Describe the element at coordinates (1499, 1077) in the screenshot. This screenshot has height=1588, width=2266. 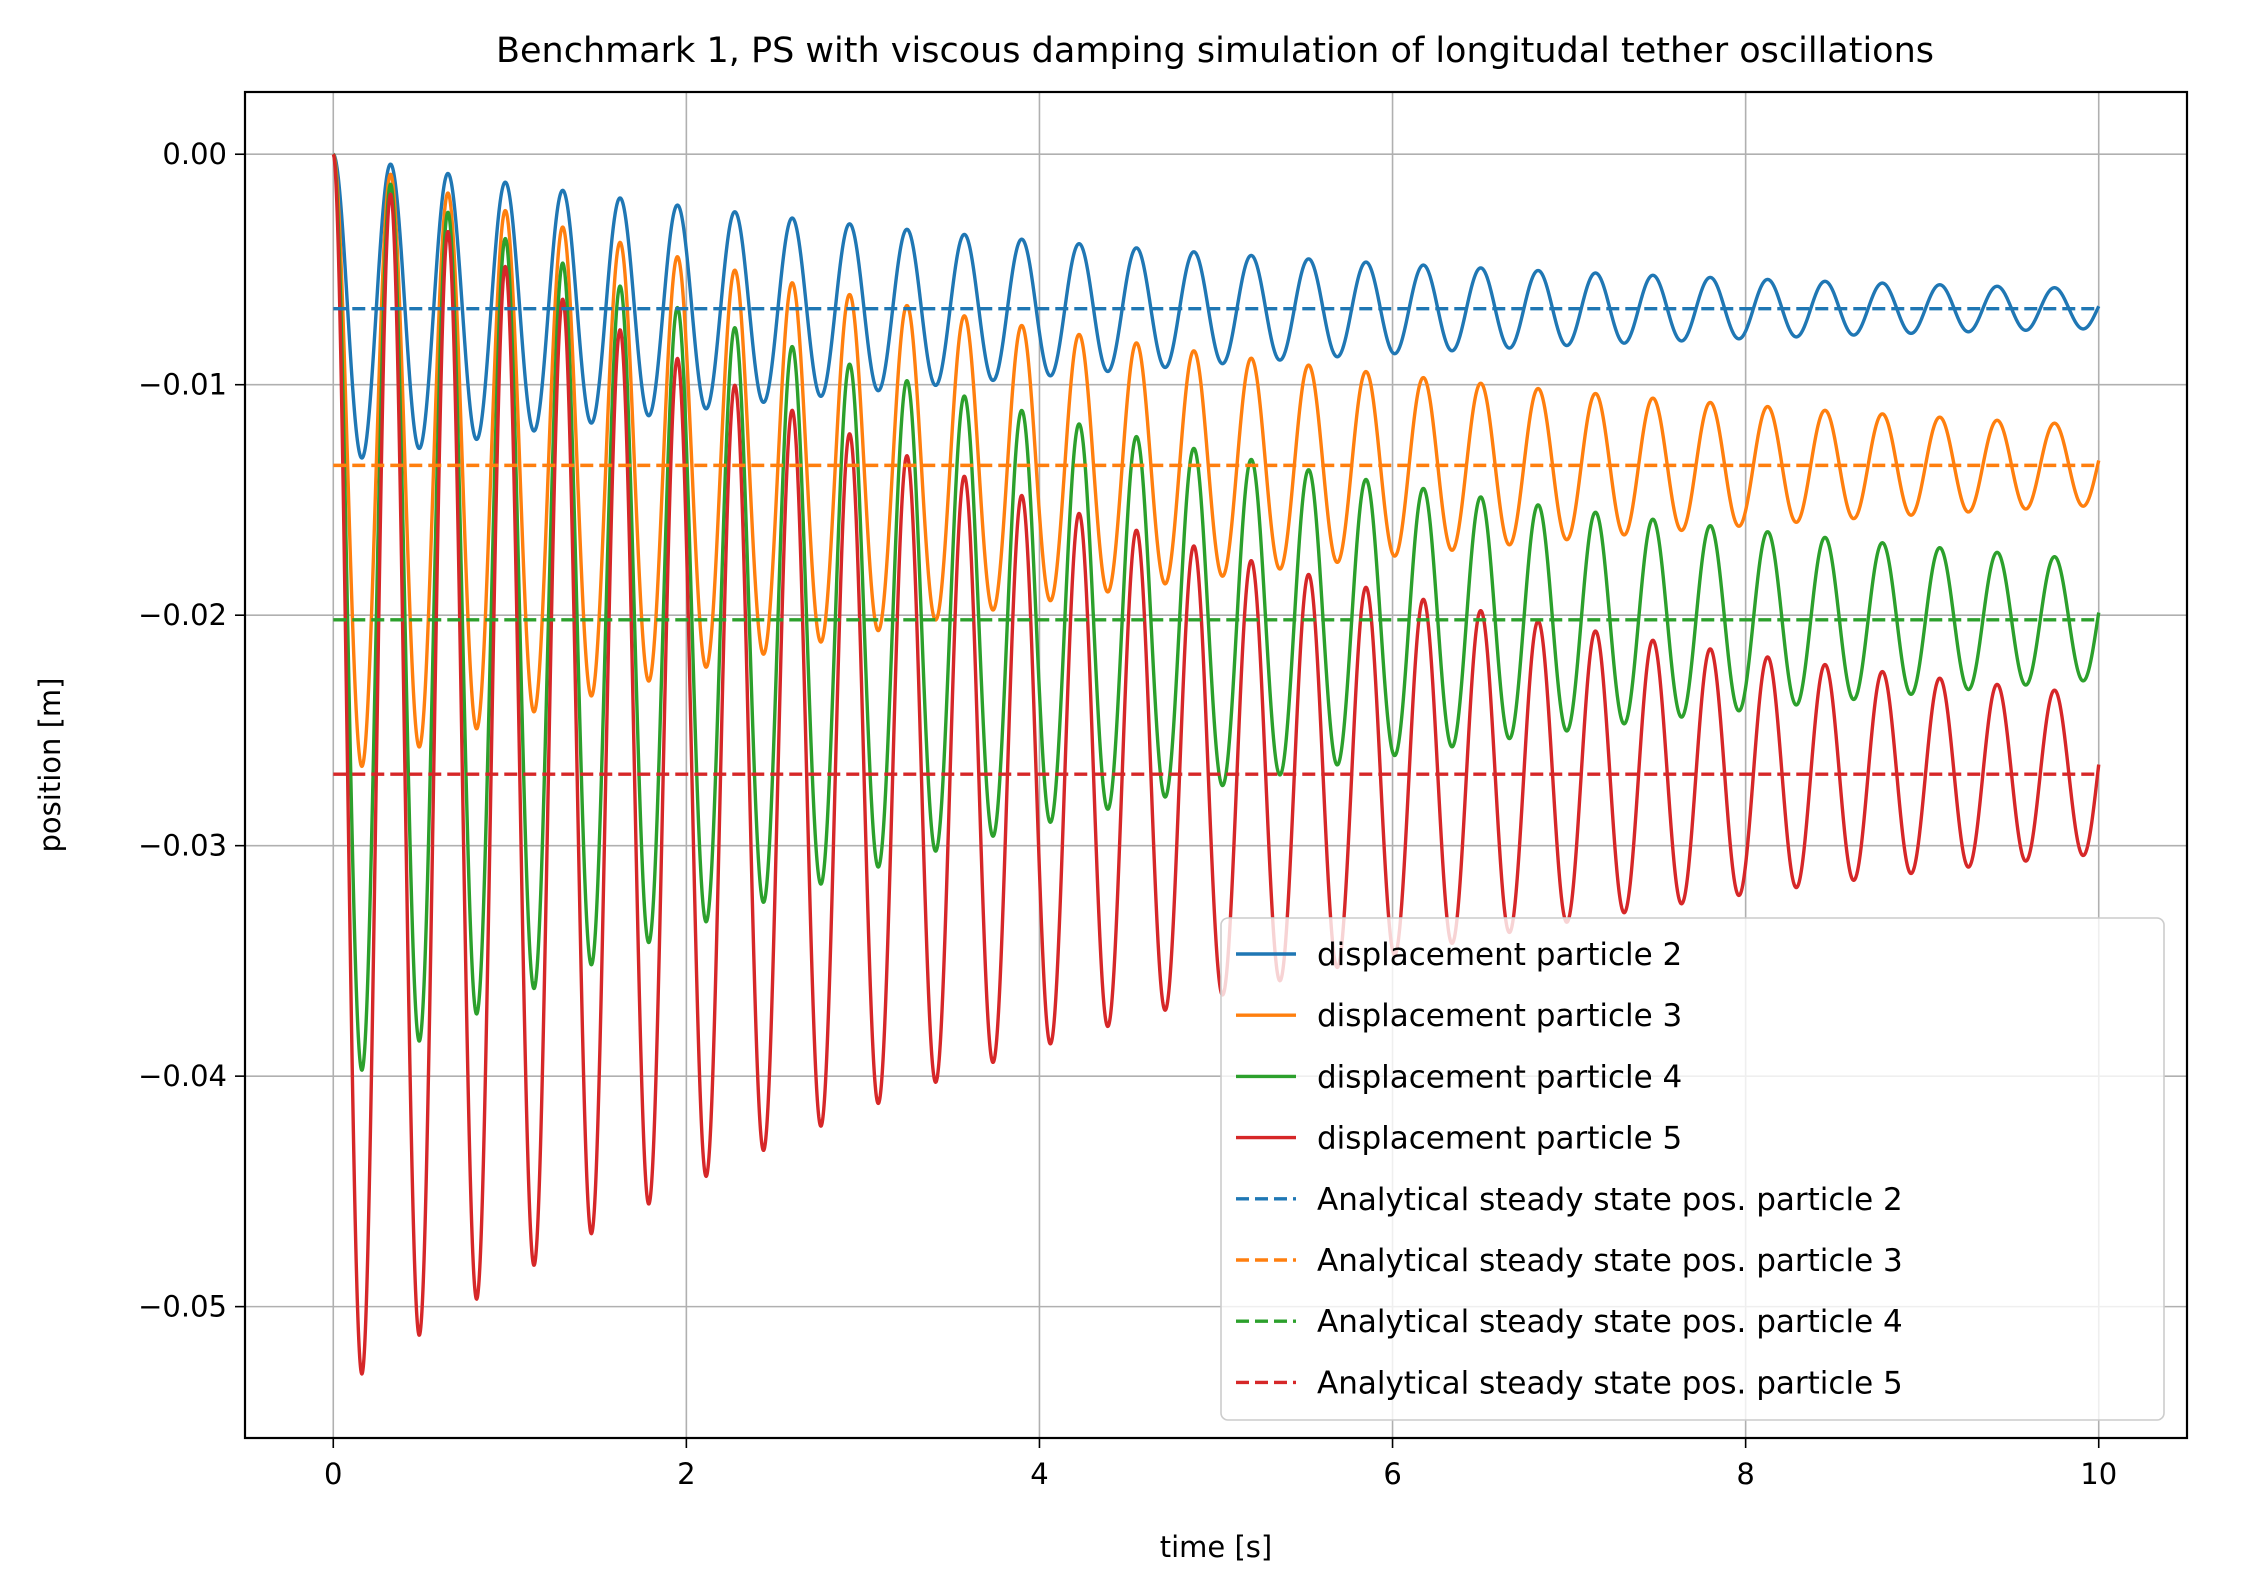
I see `legend-label: displacement particle 4` at that location.